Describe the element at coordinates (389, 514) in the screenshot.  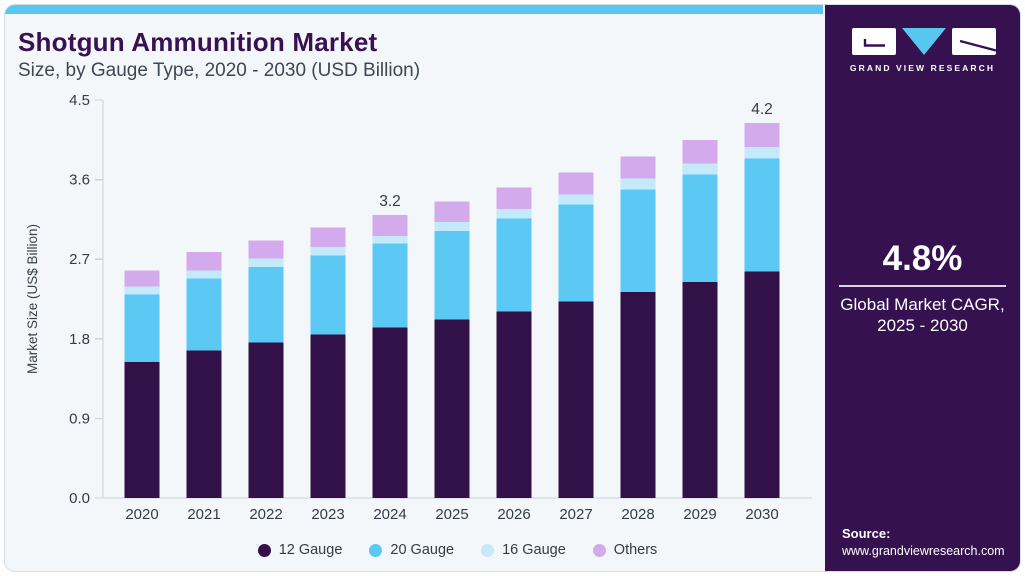
I see `x-tick-label: 2024` at that location.